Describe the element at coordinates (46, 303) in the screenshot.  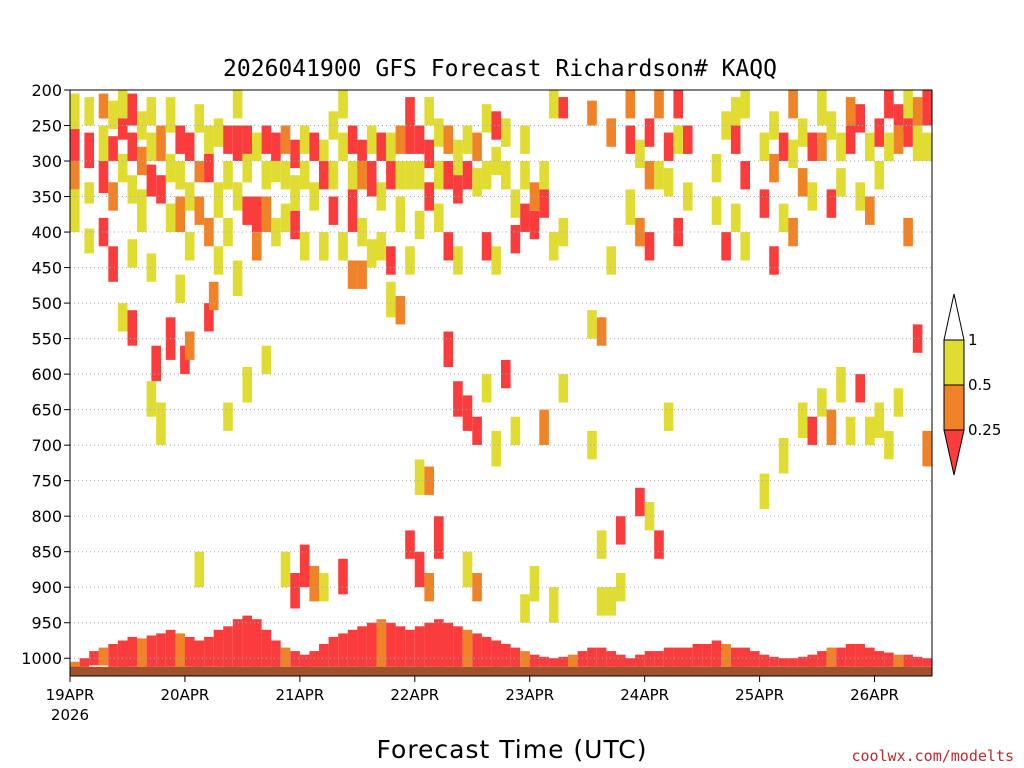
I see `y-tick-label: 500` at that location.